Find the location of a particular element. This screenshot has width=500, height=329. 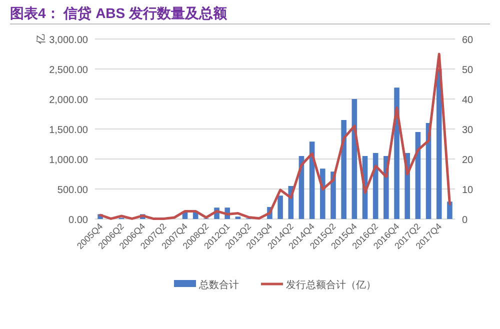

y-tick-label: 3,000.00 is located at coordinates (68, 40).